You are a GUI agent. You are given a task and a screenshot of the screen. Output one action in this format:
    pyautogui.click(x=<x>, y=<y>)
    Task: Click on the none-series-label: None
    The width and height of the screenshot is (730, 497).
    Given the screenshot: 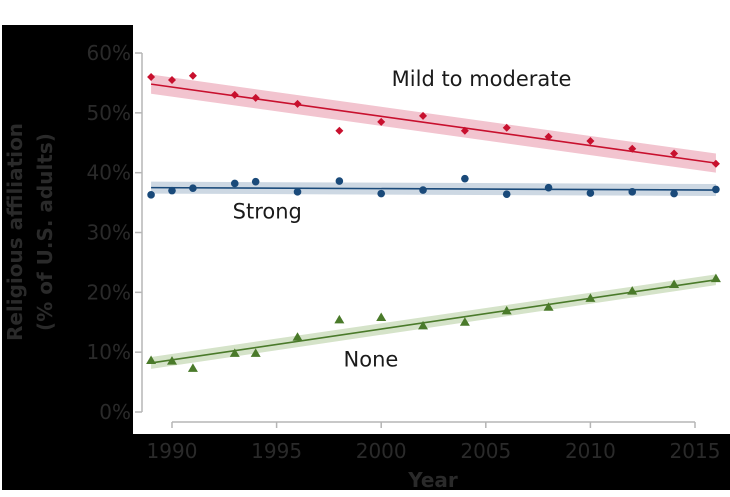 What is the action you would take?
    pyautogui.click(x=371, y=360)
    